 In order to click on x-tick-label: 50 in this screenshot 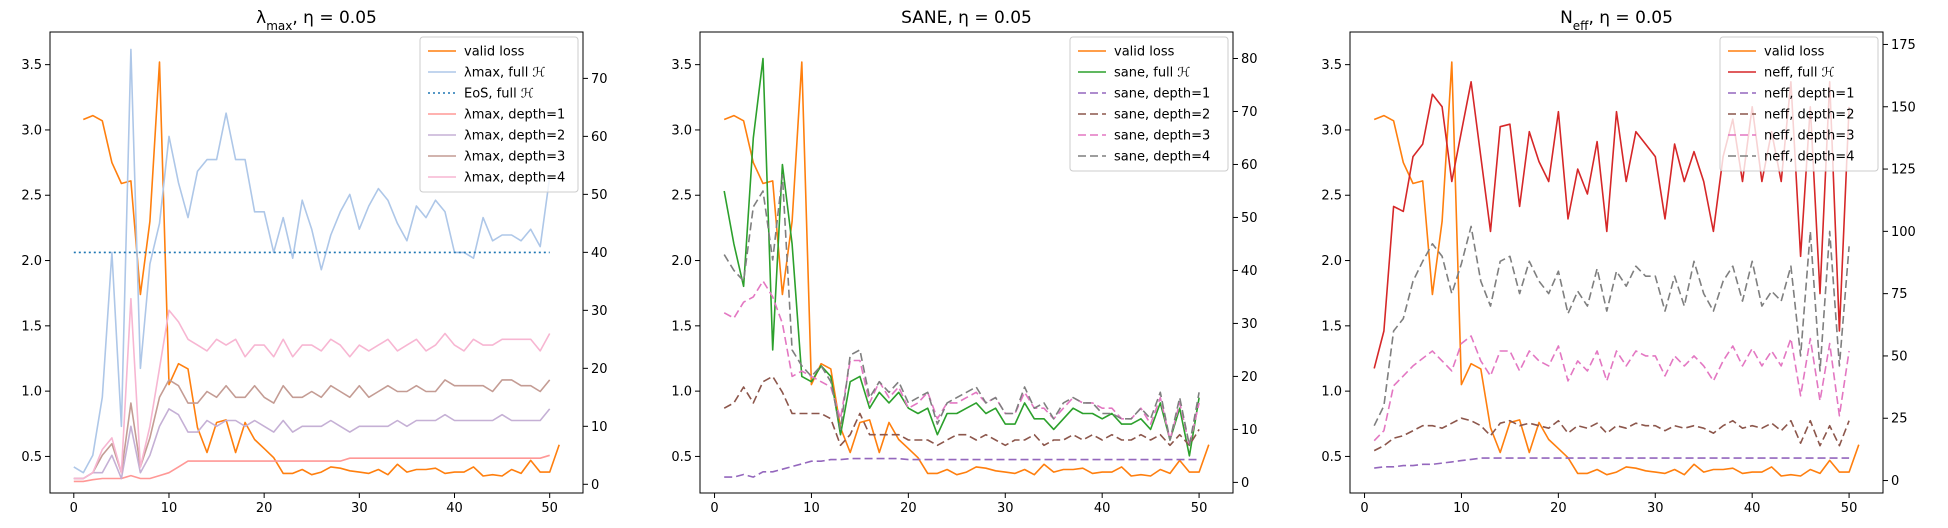, I will do `click(1199, 508)`.